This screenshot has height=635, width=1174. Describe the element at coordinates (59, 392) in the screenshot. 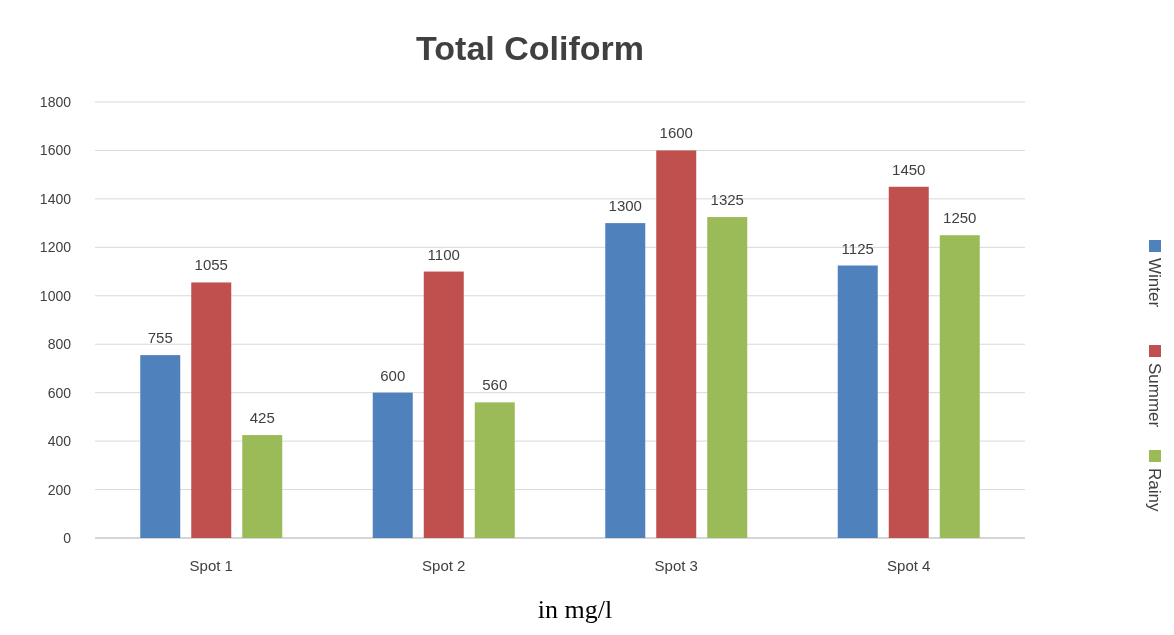

I see `y-tick-label: 600` at that location.